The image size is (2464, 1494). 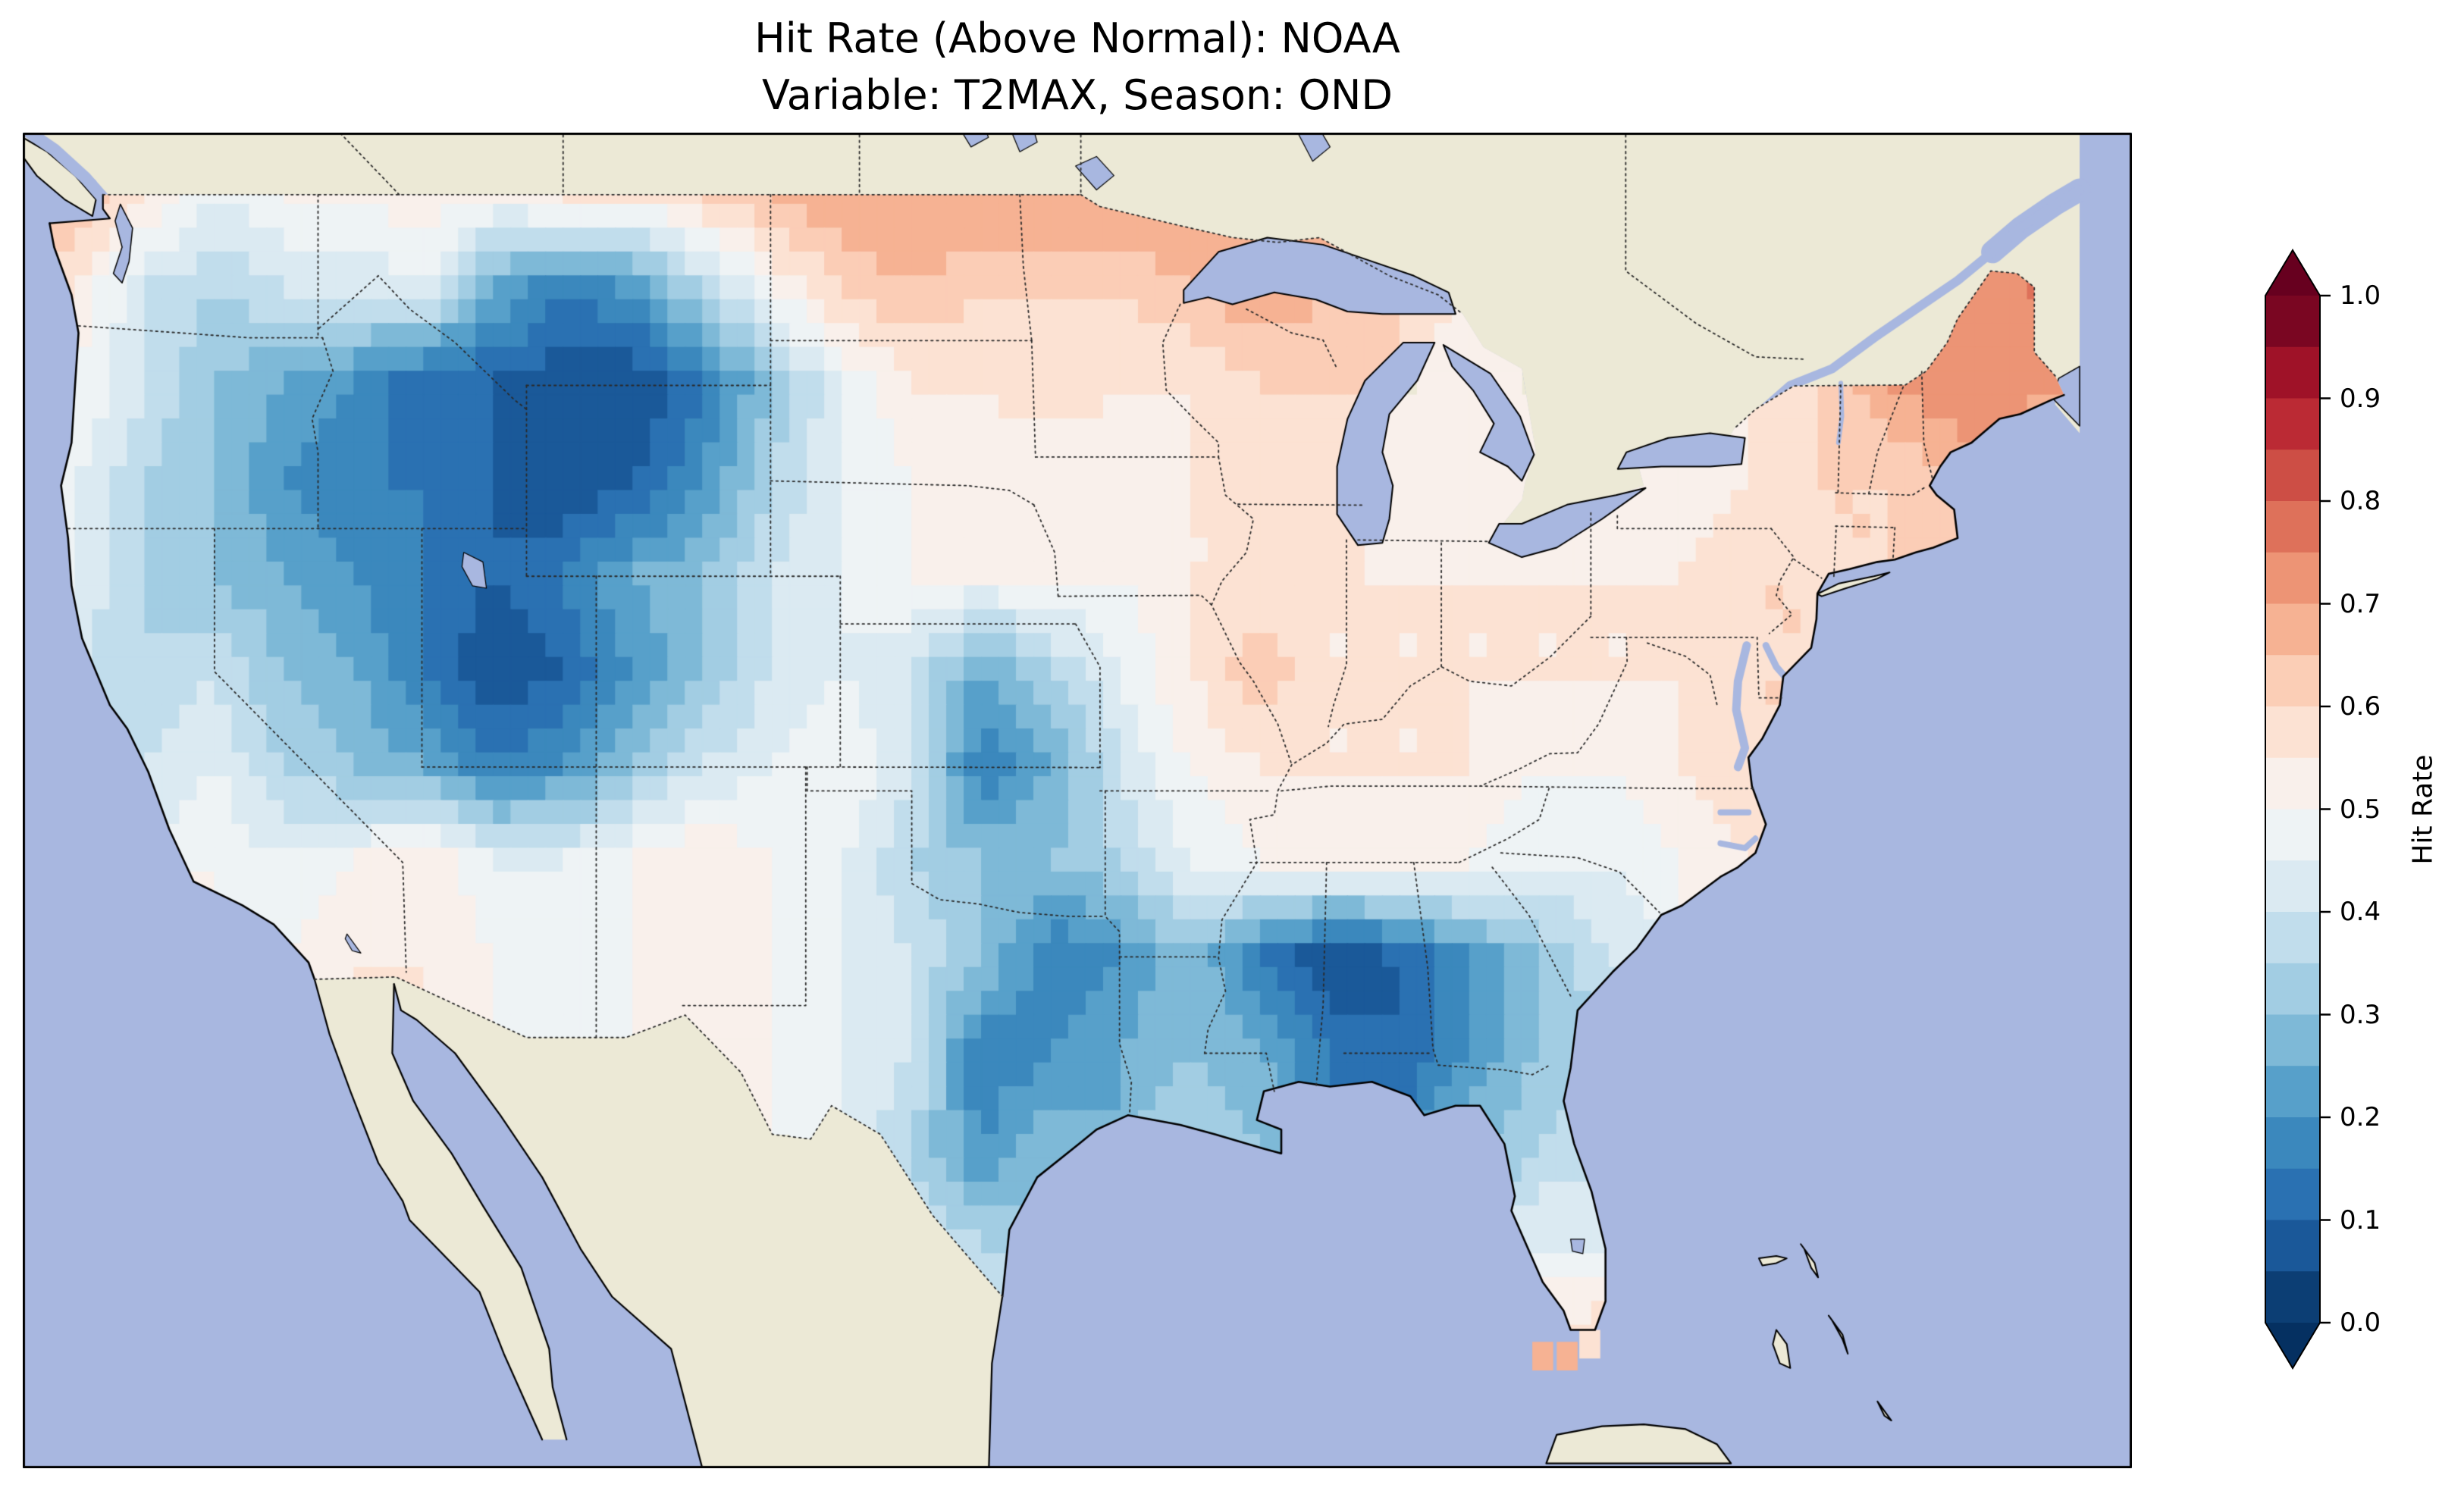 I want to click on colorbar, so click(x=2298, y=809).